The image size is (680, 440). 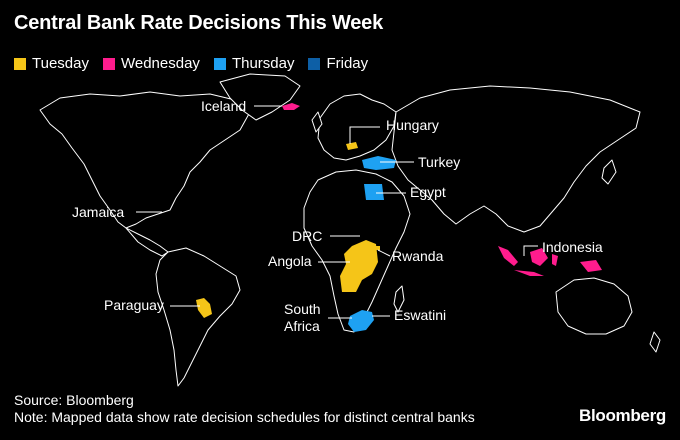 What do you see at coordinates (374, 192) in the screenshot?
I see `egypt-shape` at bounding box center [374, 192].